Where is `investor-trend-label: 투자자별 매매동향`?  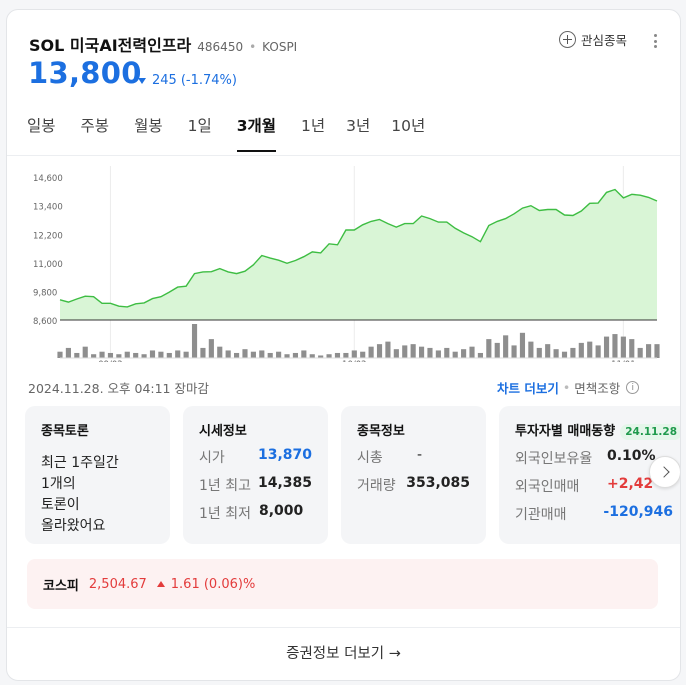 investor-trend-label: 투자자별 매매동향 is located at coordinates (565, 431).